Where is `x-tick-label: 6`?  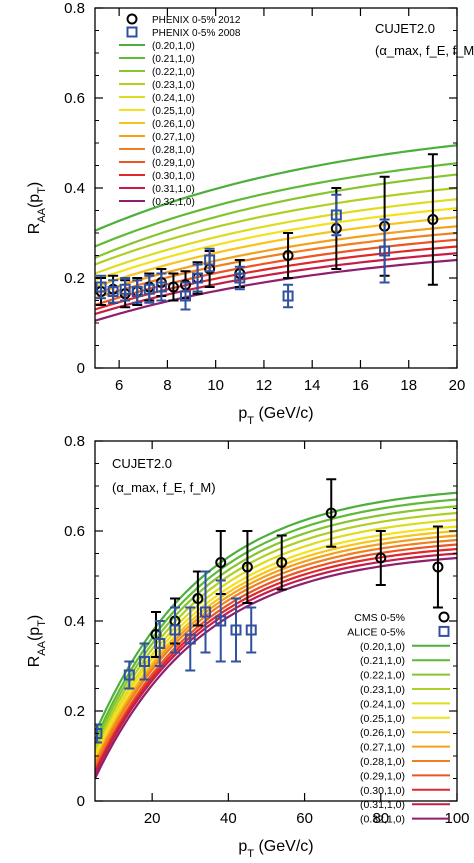 x-tick-label: 6 is located at coordinates (119, 385).